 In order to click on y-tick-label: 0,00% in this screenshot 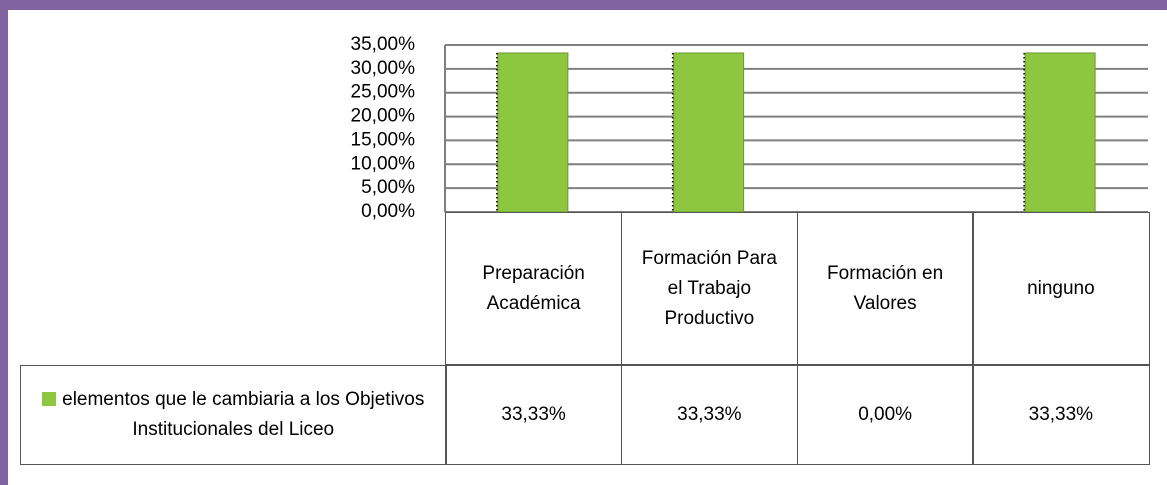, I will do `click(388, 211)`.